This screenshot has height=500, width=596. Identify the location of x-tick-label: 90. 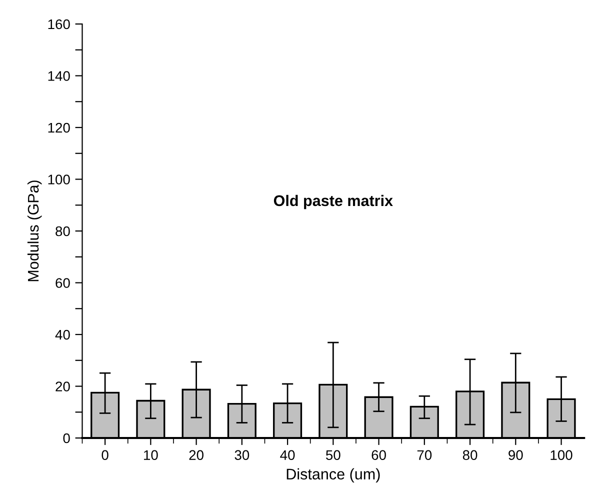
(515, 455).